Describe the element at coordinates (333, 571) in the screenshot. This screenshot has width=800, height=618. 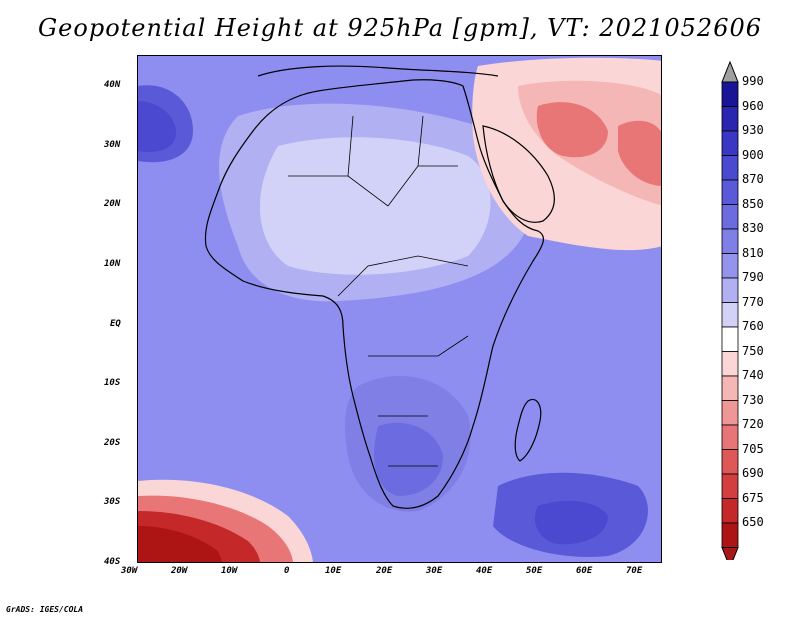
I see `x-tick-10e: 10E` at that location.